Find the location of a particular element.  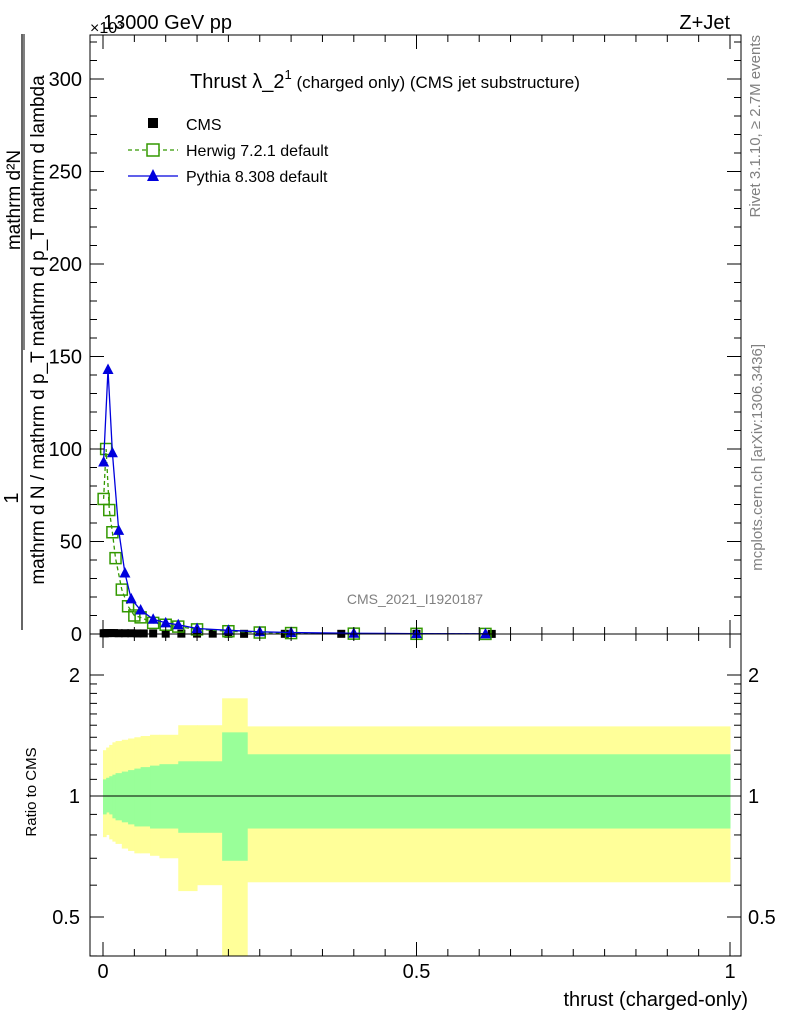

plot-title-rest: (charged only) (CMS jet substructure) is located at coordinates (436, 82).